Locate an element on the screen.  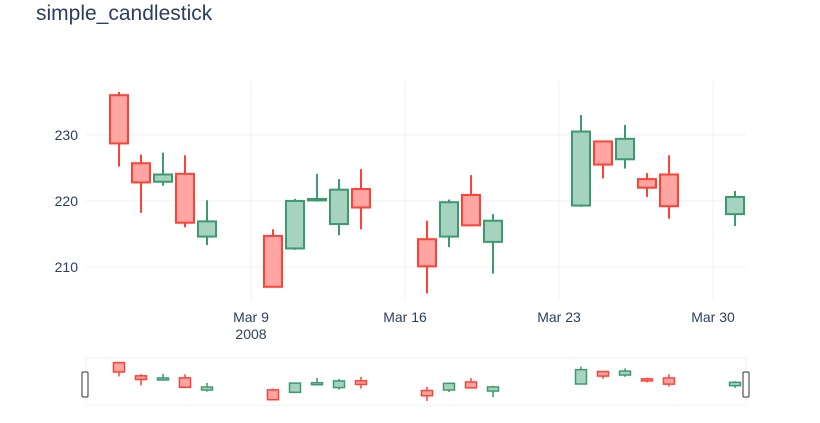
x-tick-year-label: 2008 is located at coordinates (250, 334).